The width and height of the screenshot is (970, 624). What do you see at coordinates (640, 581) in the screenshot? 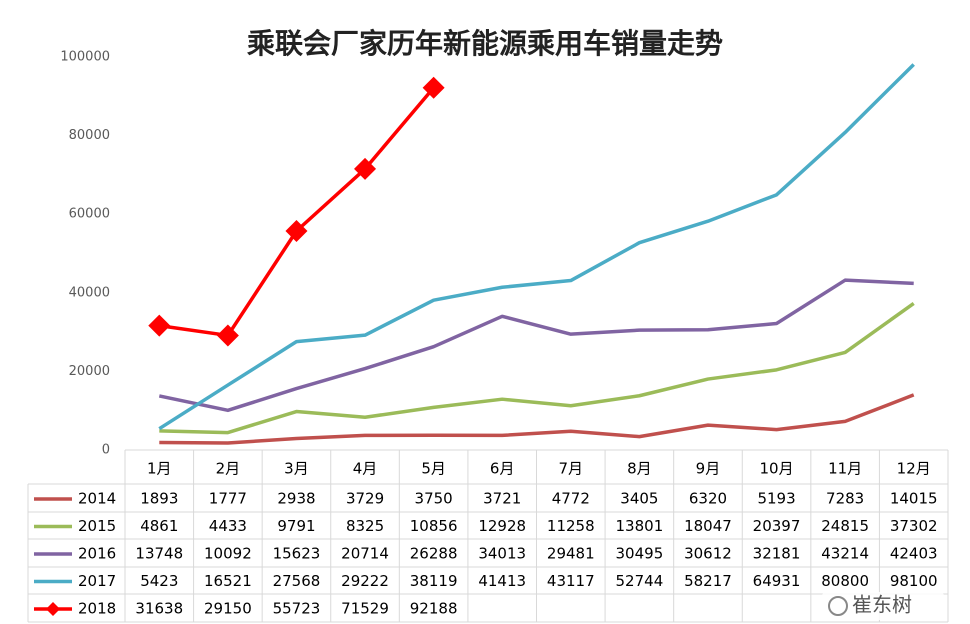
I see `table-cell: 52744` at bounding box center [640, 581].